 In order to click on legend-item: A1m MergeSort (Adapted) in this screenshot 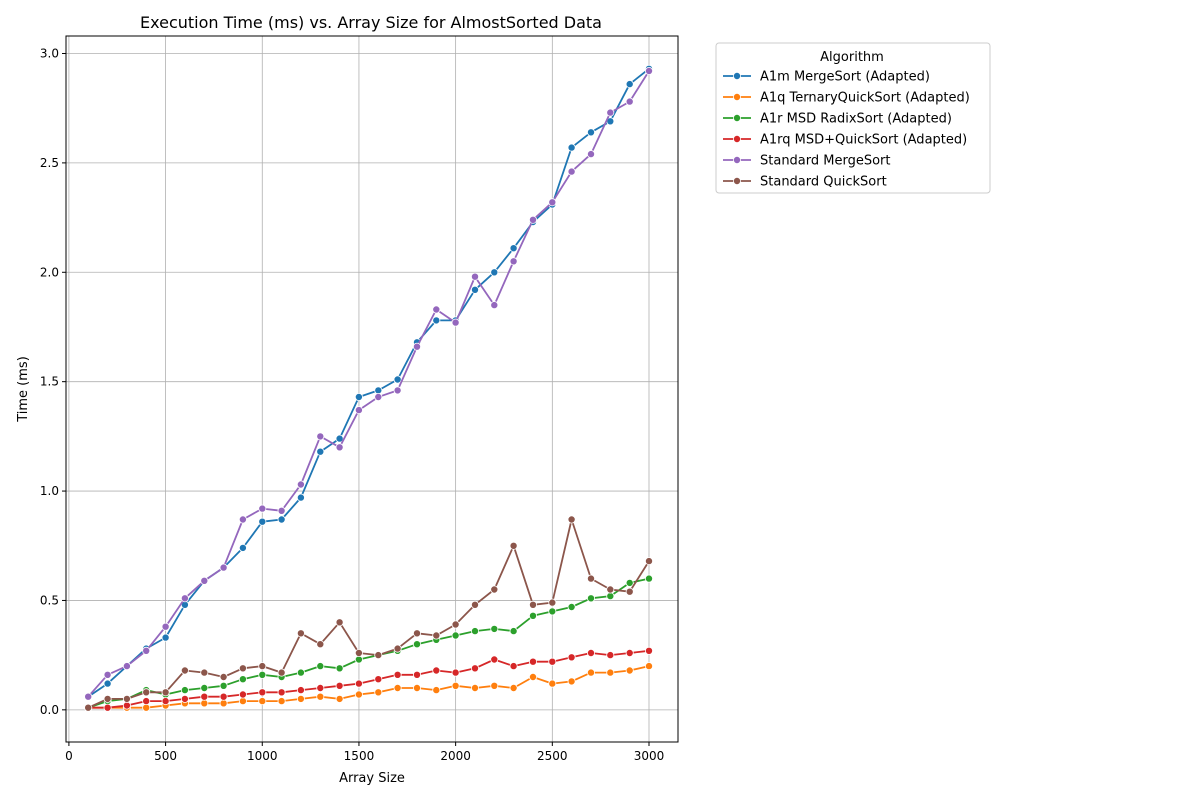, I will do `click(826, 77)`.